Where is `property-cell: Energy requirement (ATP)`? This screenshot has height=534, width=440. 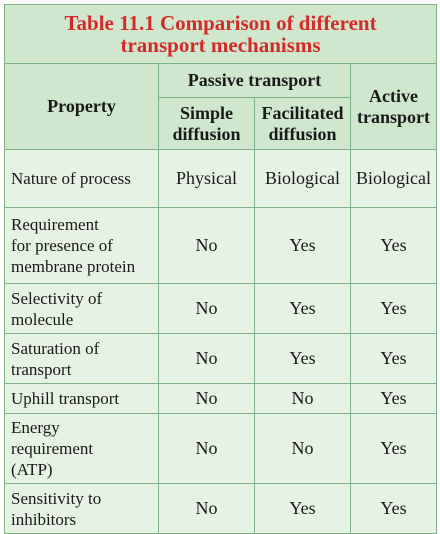
property-cell: Energy requirement (ATP) is located at coordinates (81, 448).